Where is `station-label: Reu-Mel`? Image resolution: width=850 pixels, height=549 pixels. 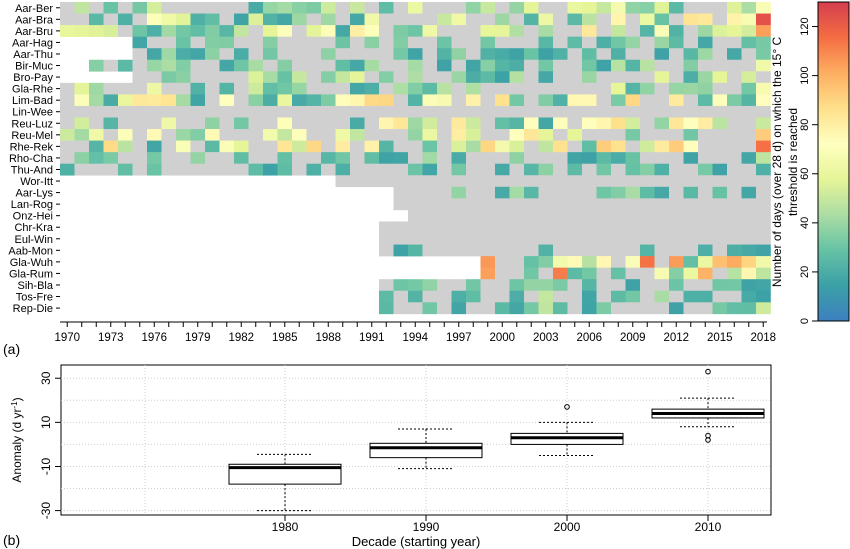 station-label: Reu-Mel is located at coordinates (32, 136).